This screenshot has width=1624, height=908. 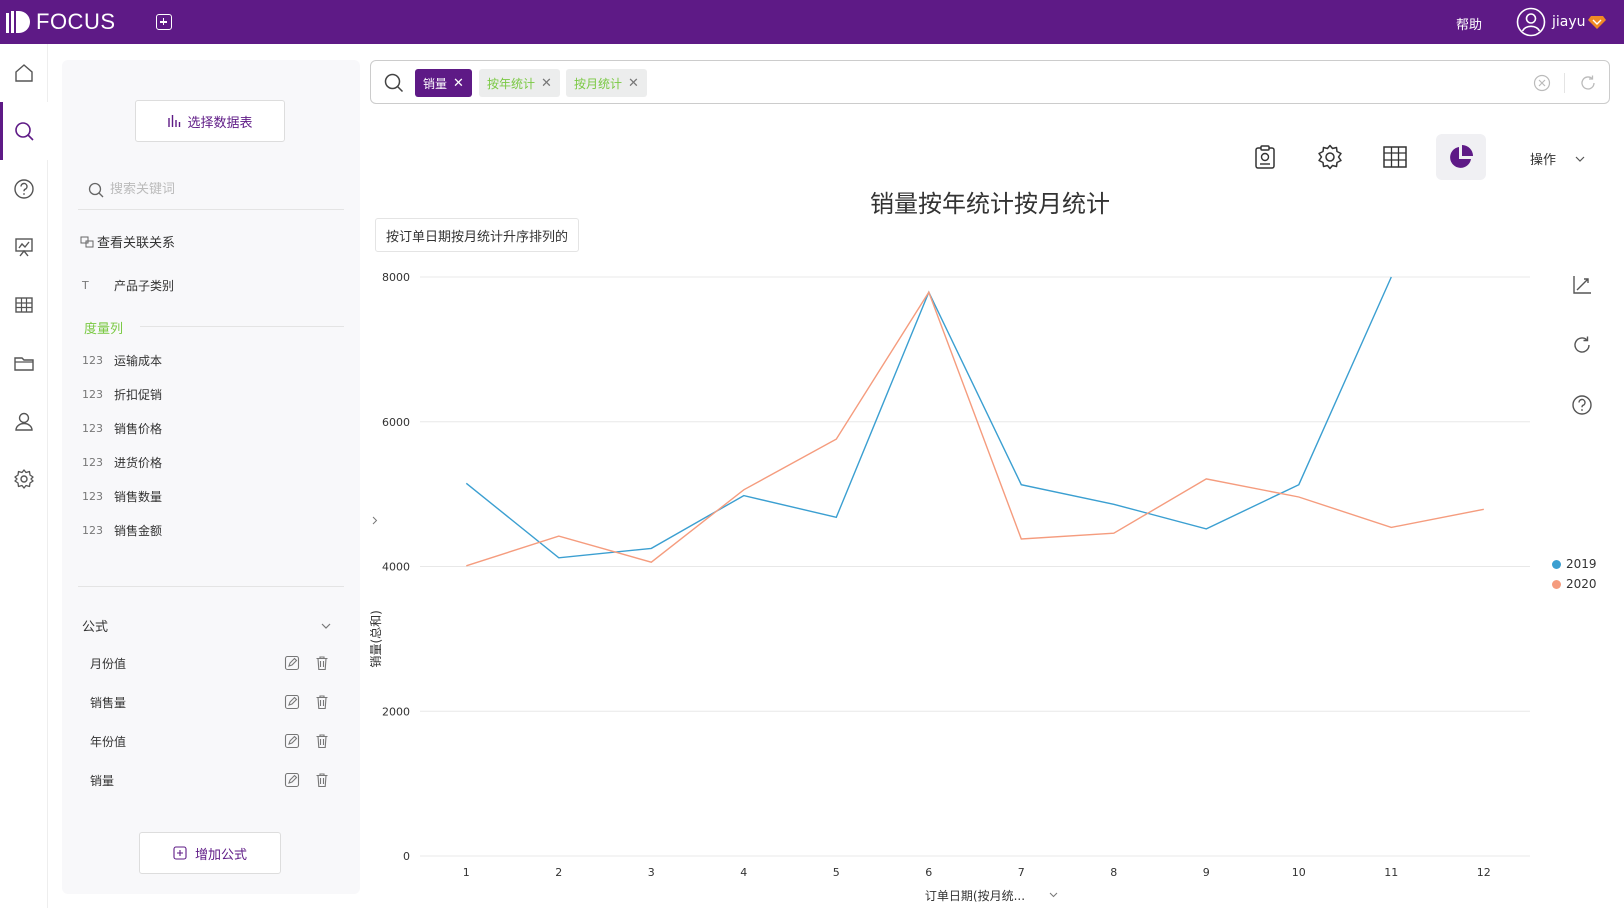 What do you see at coordinates (1469, 25) in the screenshot?
I see `help-link: 帮助` at bounding box center [1469, 25].